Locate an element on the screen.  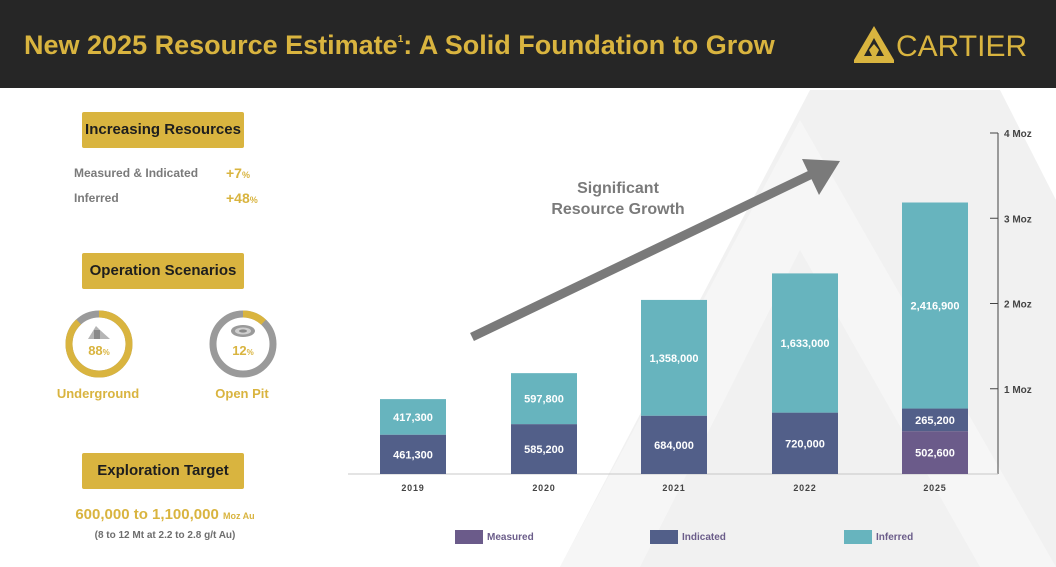
x-axis-tick-label-2021: 2021 is located at coordinates (673, 488).